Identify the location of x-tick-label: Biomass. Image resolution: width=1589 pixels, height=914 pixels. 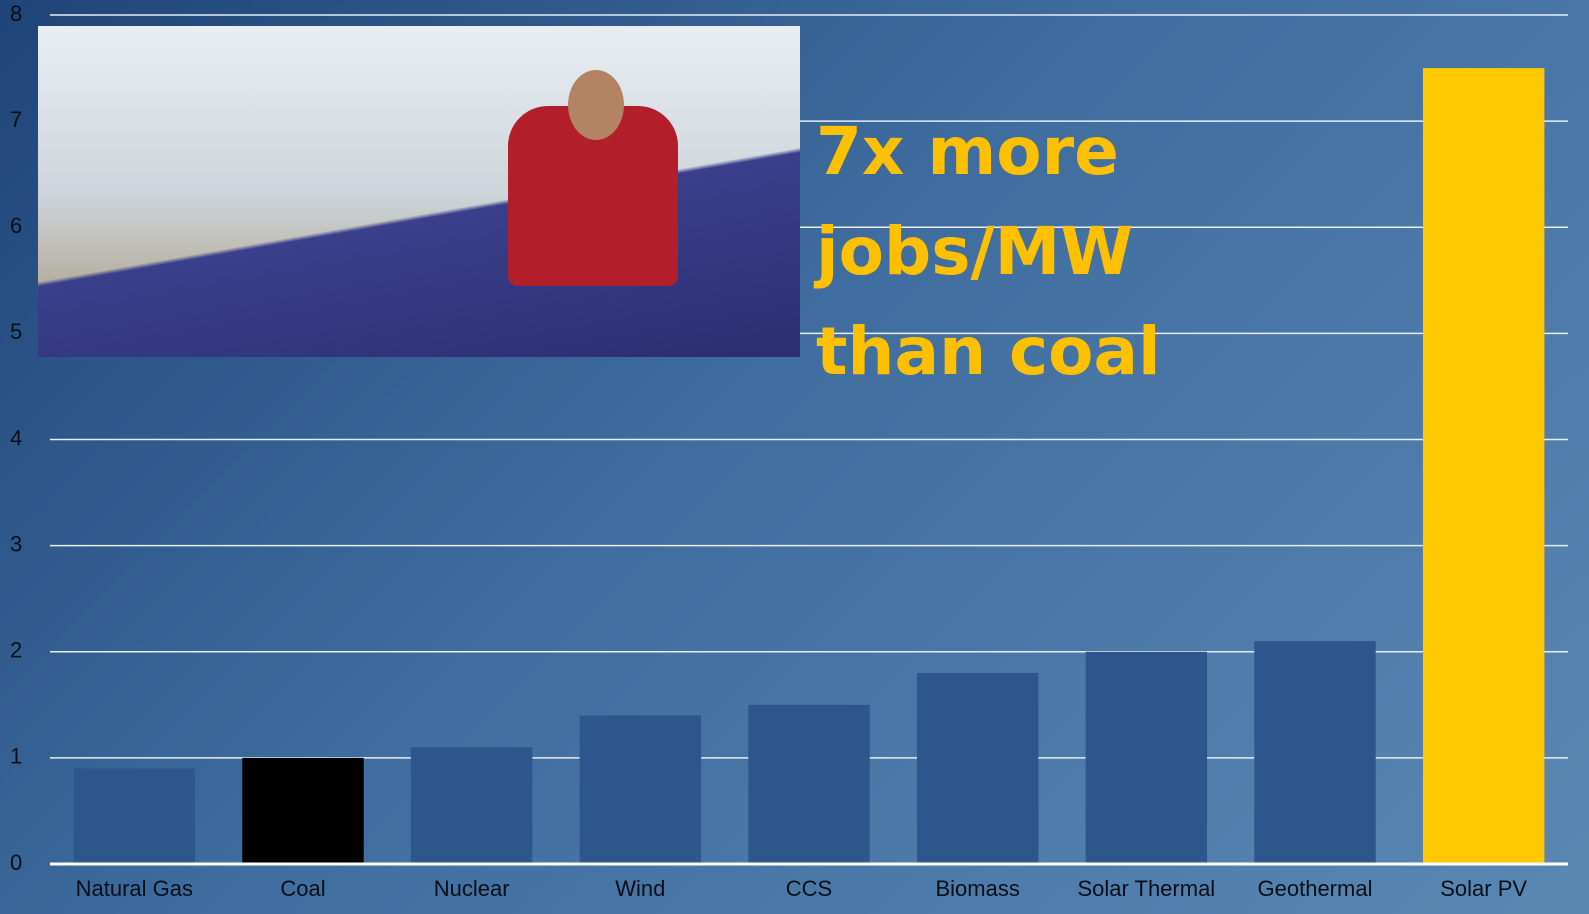
(977, 888).